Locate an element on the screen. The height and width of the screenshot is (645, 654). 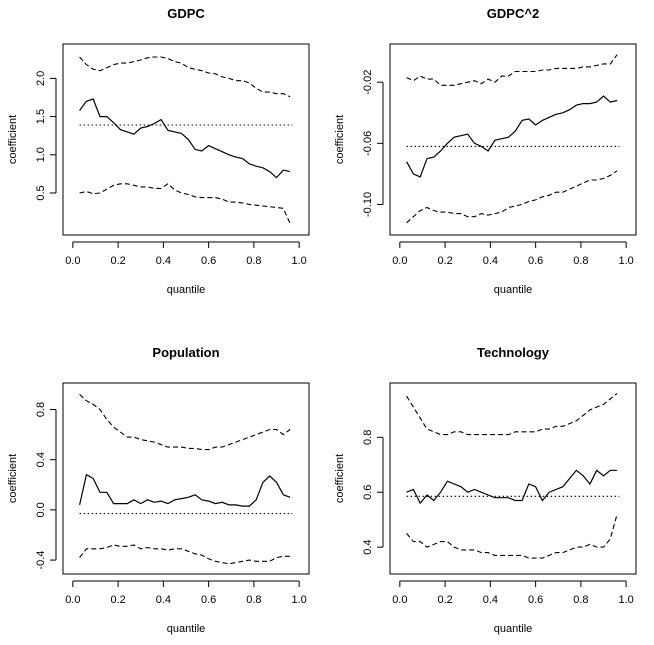
y-tick-label: -0.4 is located at coordinates (41, 560).